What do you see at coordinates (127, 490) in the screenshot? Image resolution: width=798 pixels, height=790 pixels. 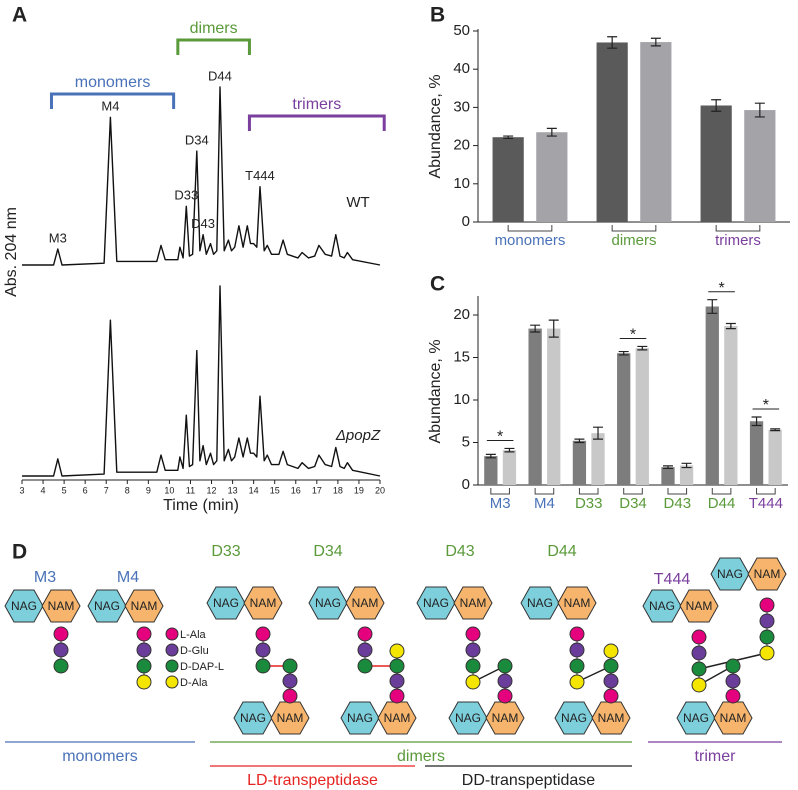 I see `x-tick-label: 8` at bounding box center [127, 490].